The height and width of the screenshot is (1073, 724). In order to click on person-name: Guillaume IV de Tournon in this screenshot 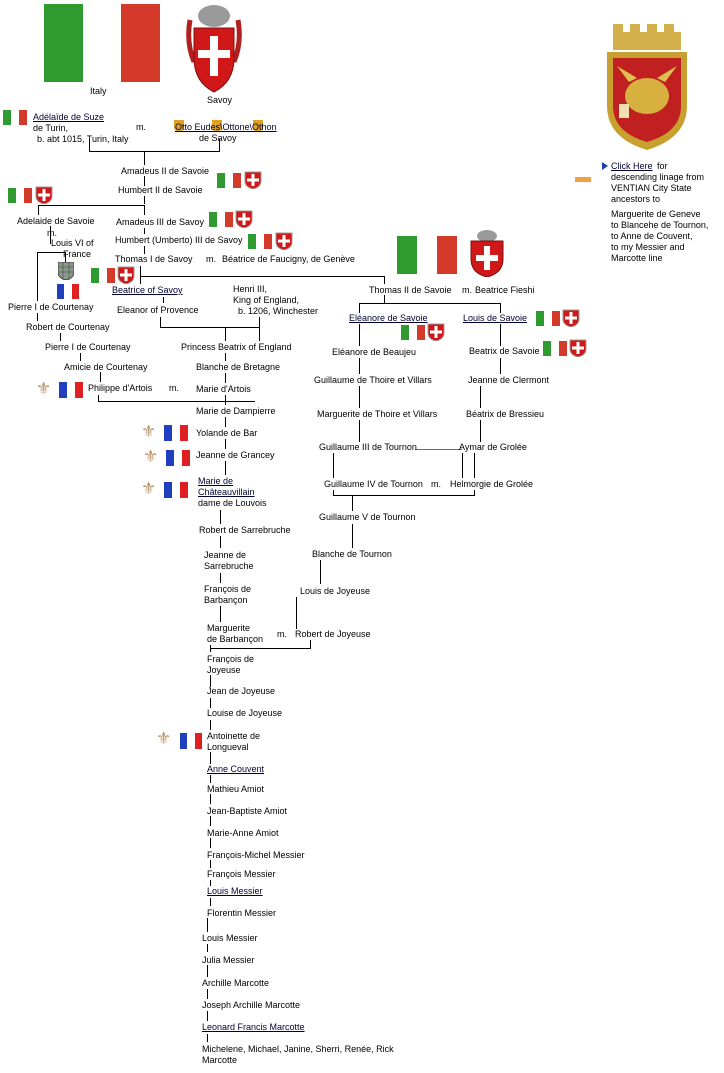, I will do `click(373, 484)`.